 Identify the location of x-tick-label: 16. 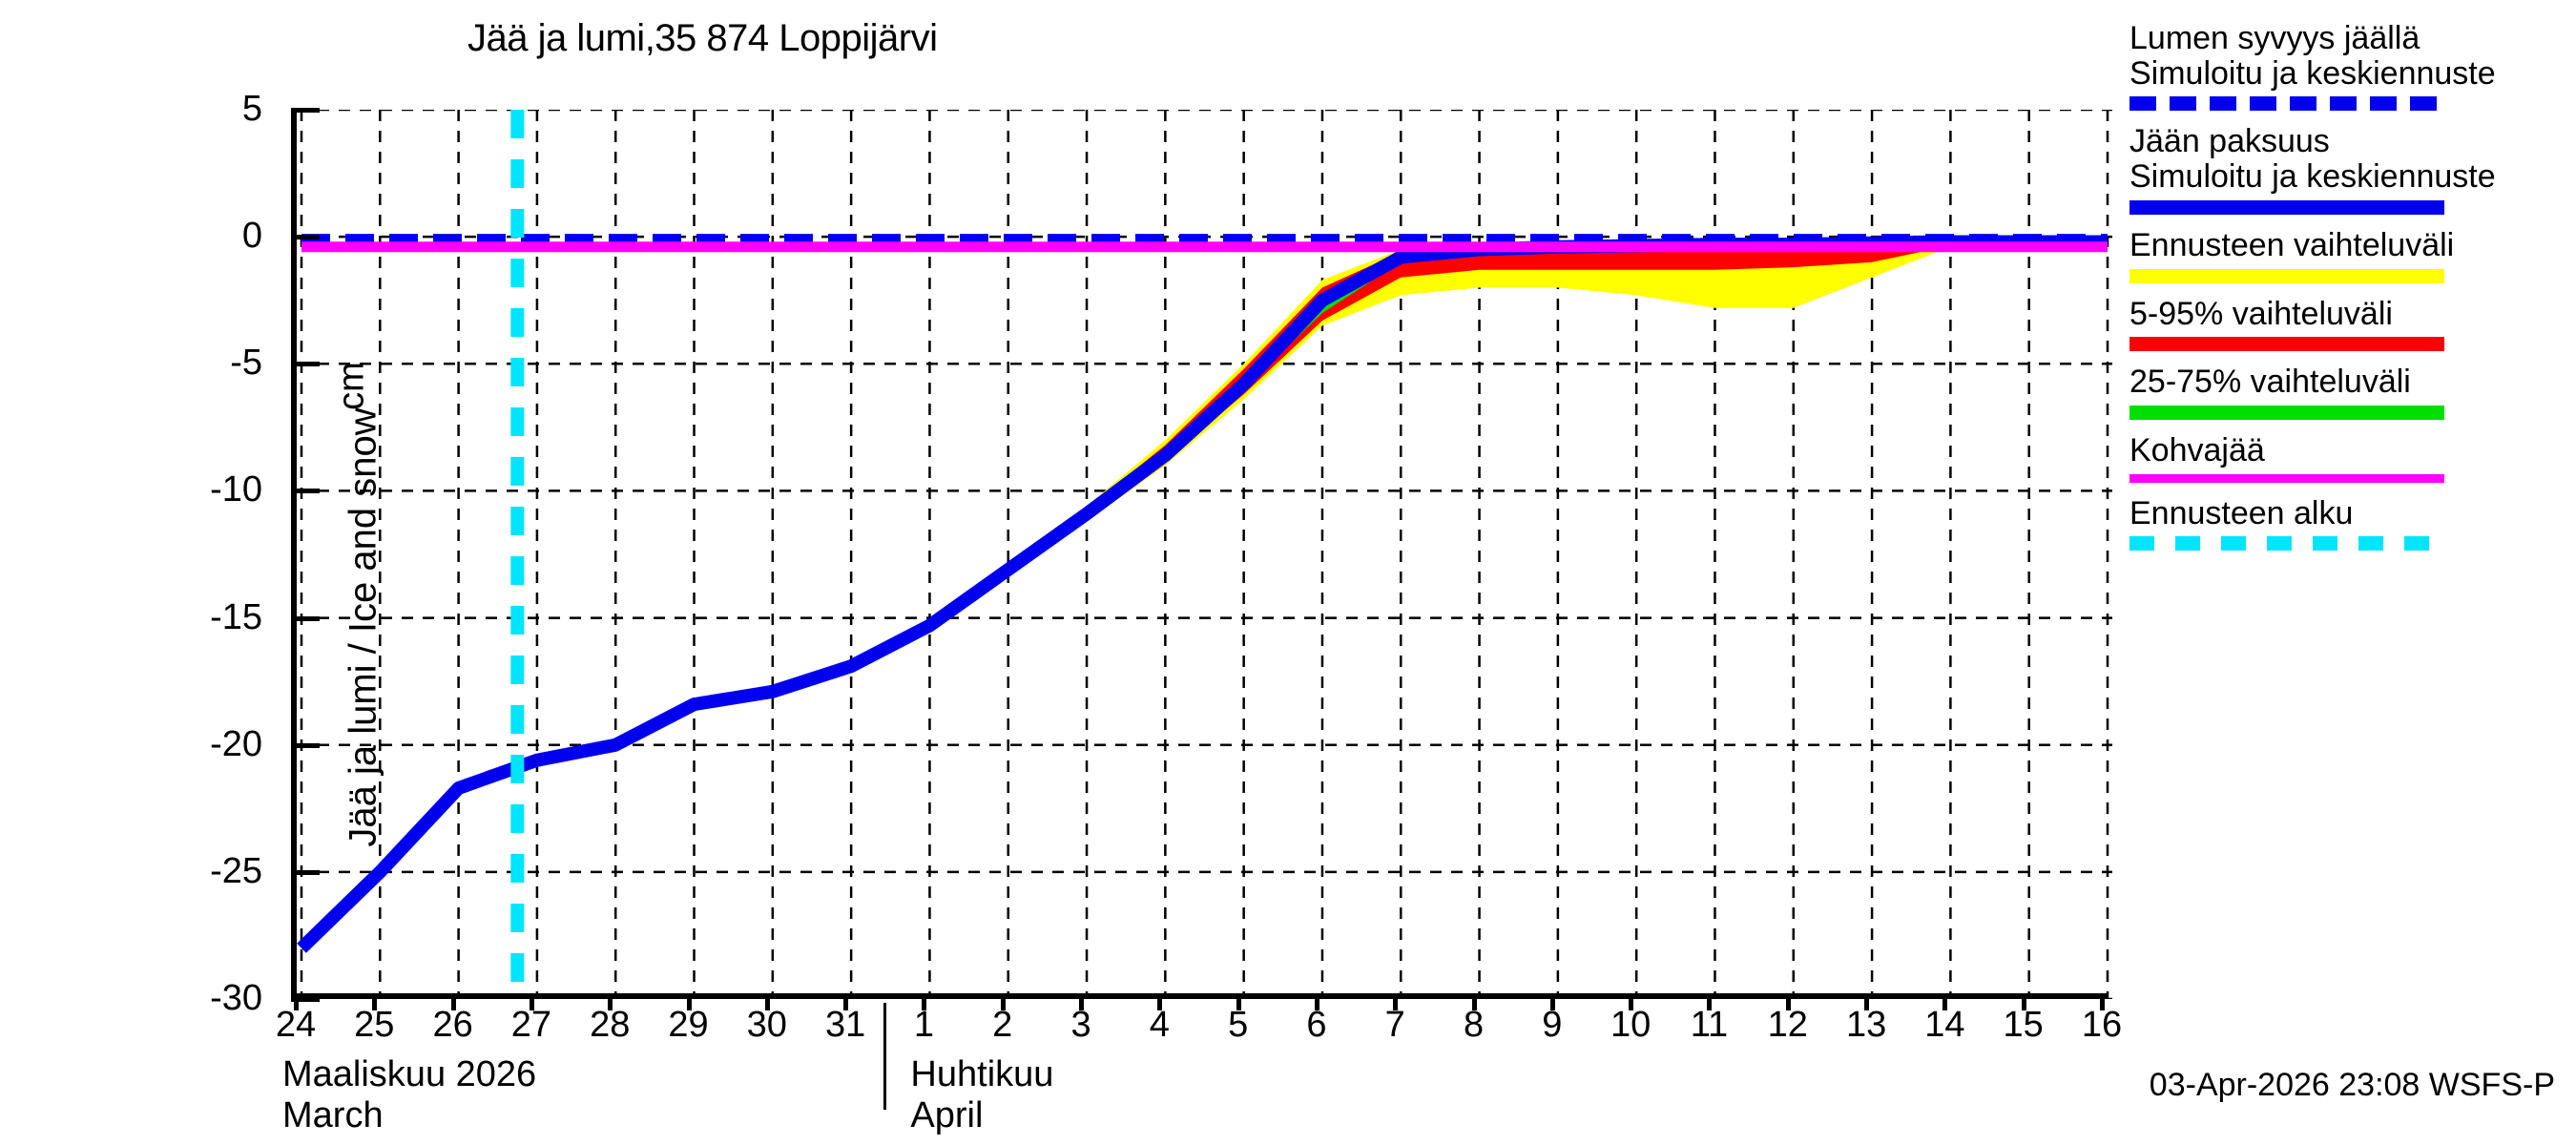
(2102, 1025).